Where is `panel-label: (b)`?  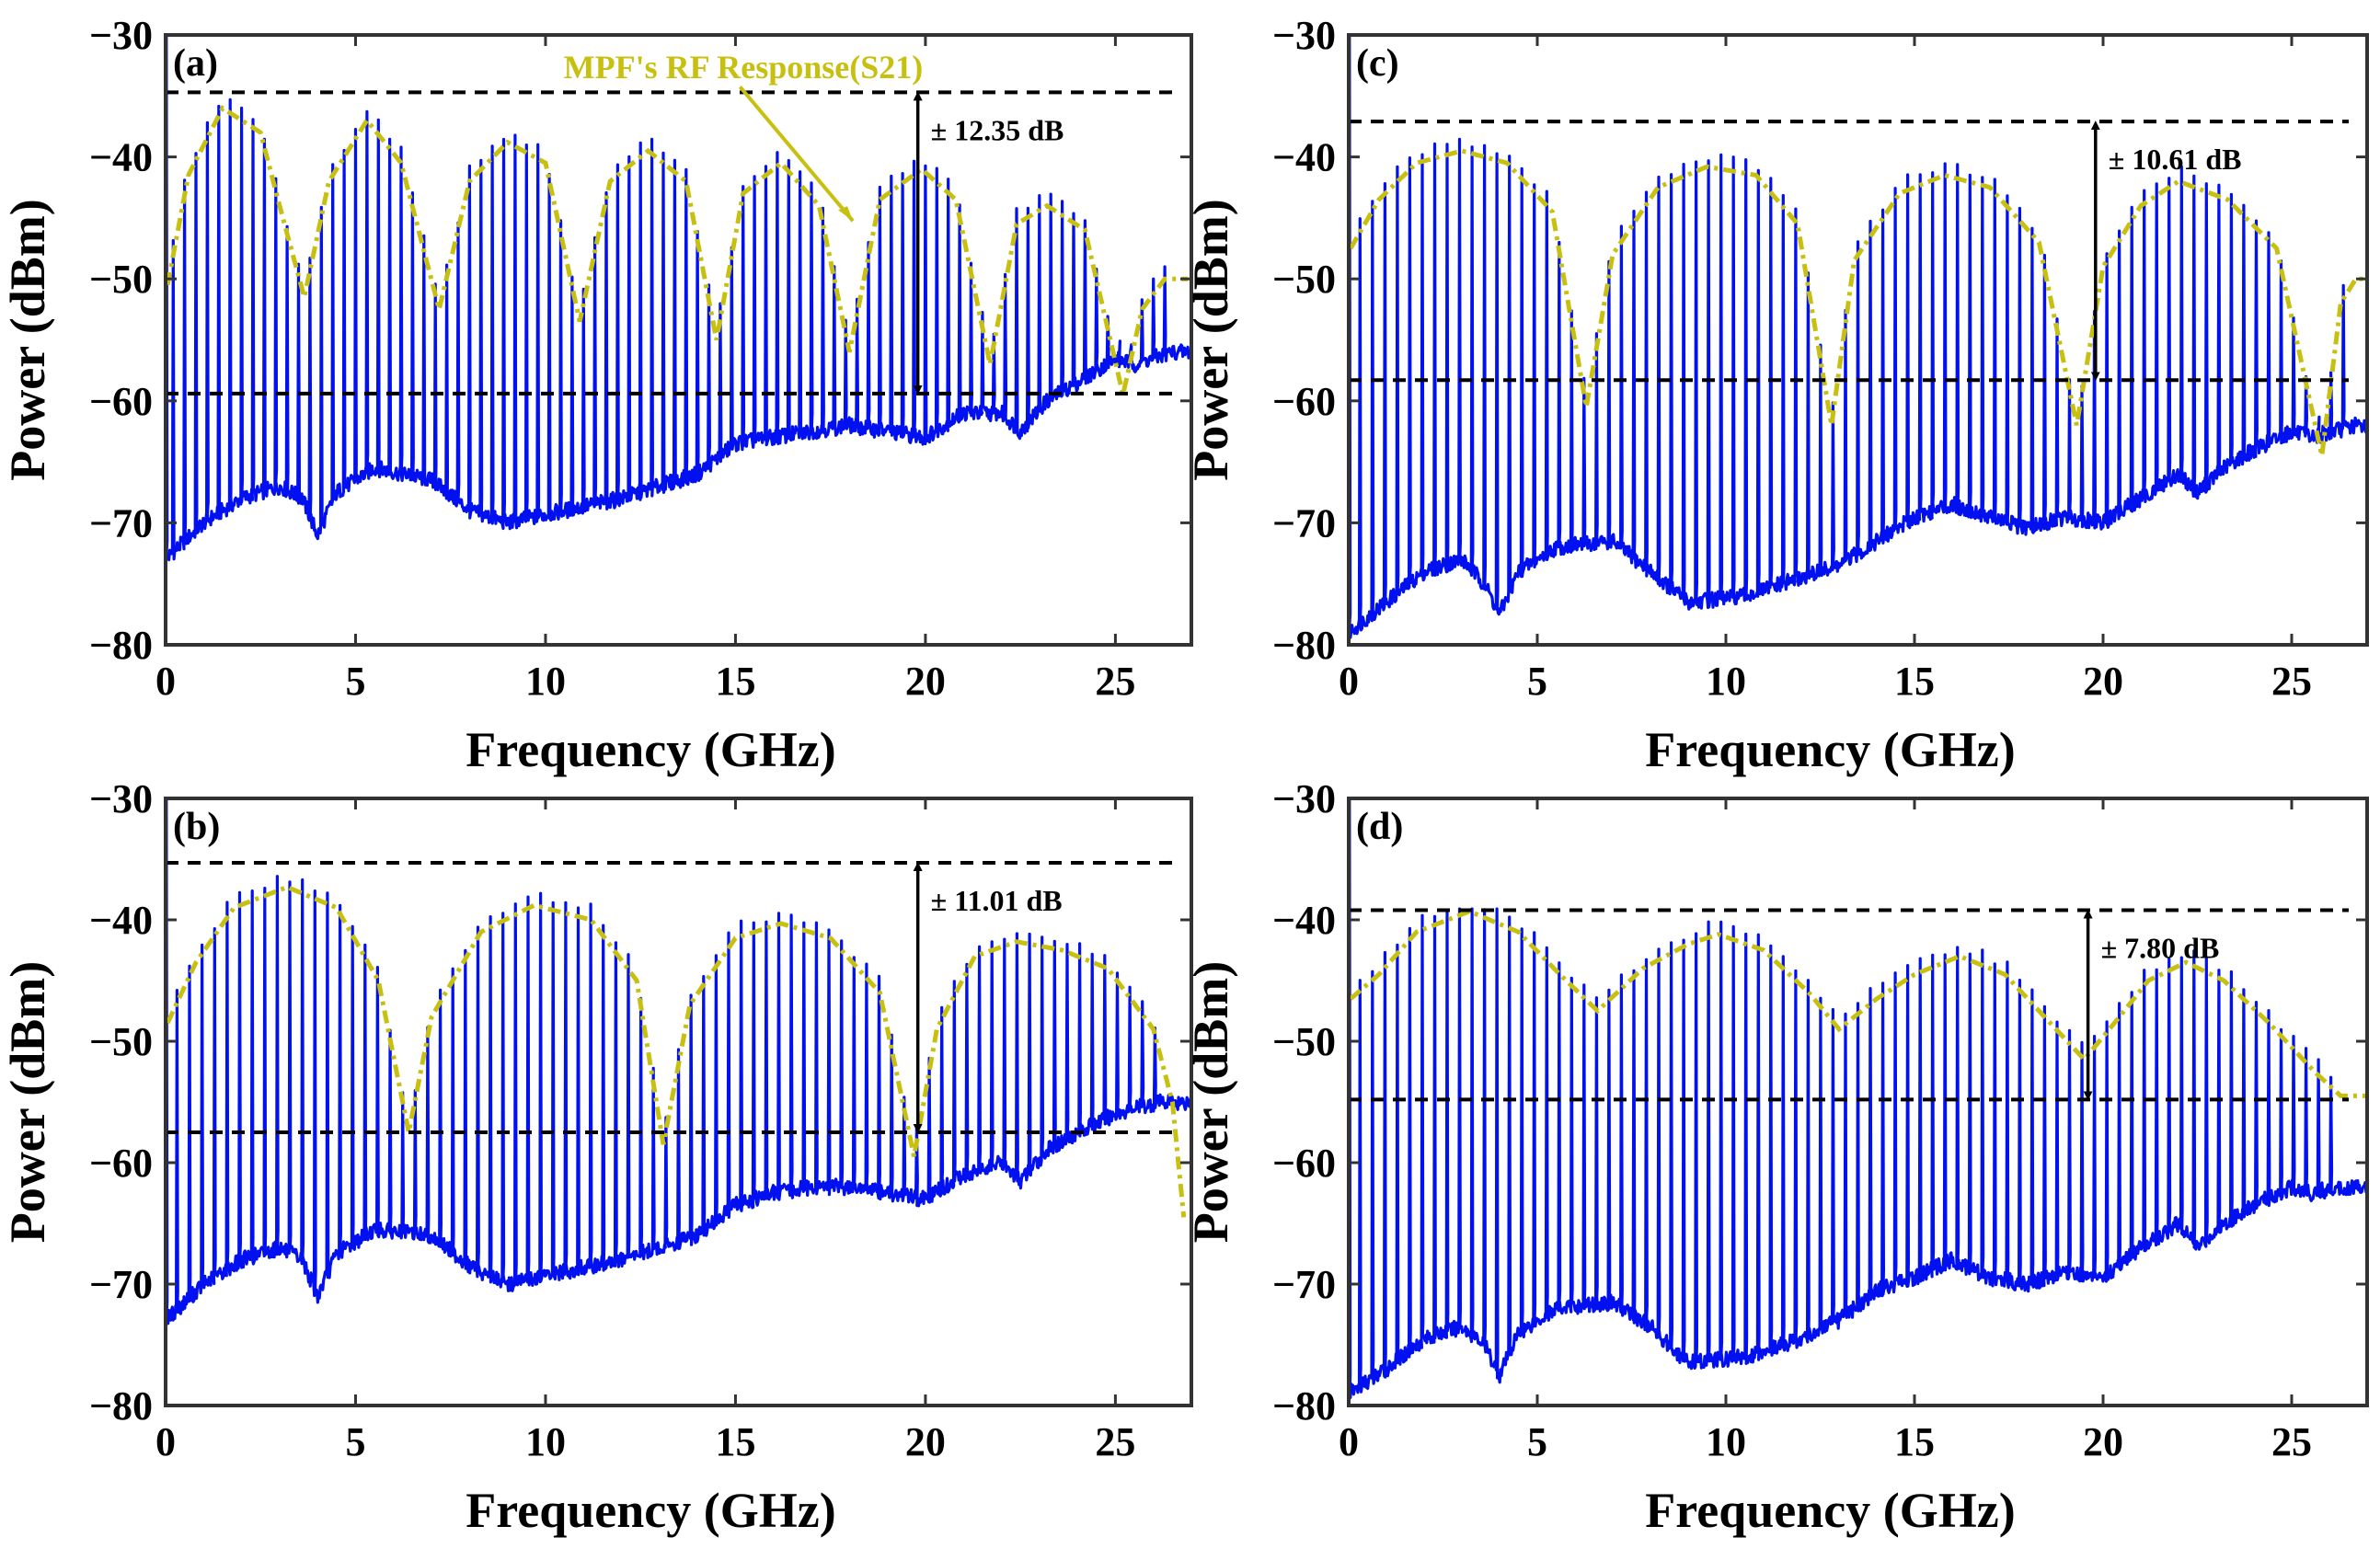
panel-label: (b) is located at coordinates (196, 827).